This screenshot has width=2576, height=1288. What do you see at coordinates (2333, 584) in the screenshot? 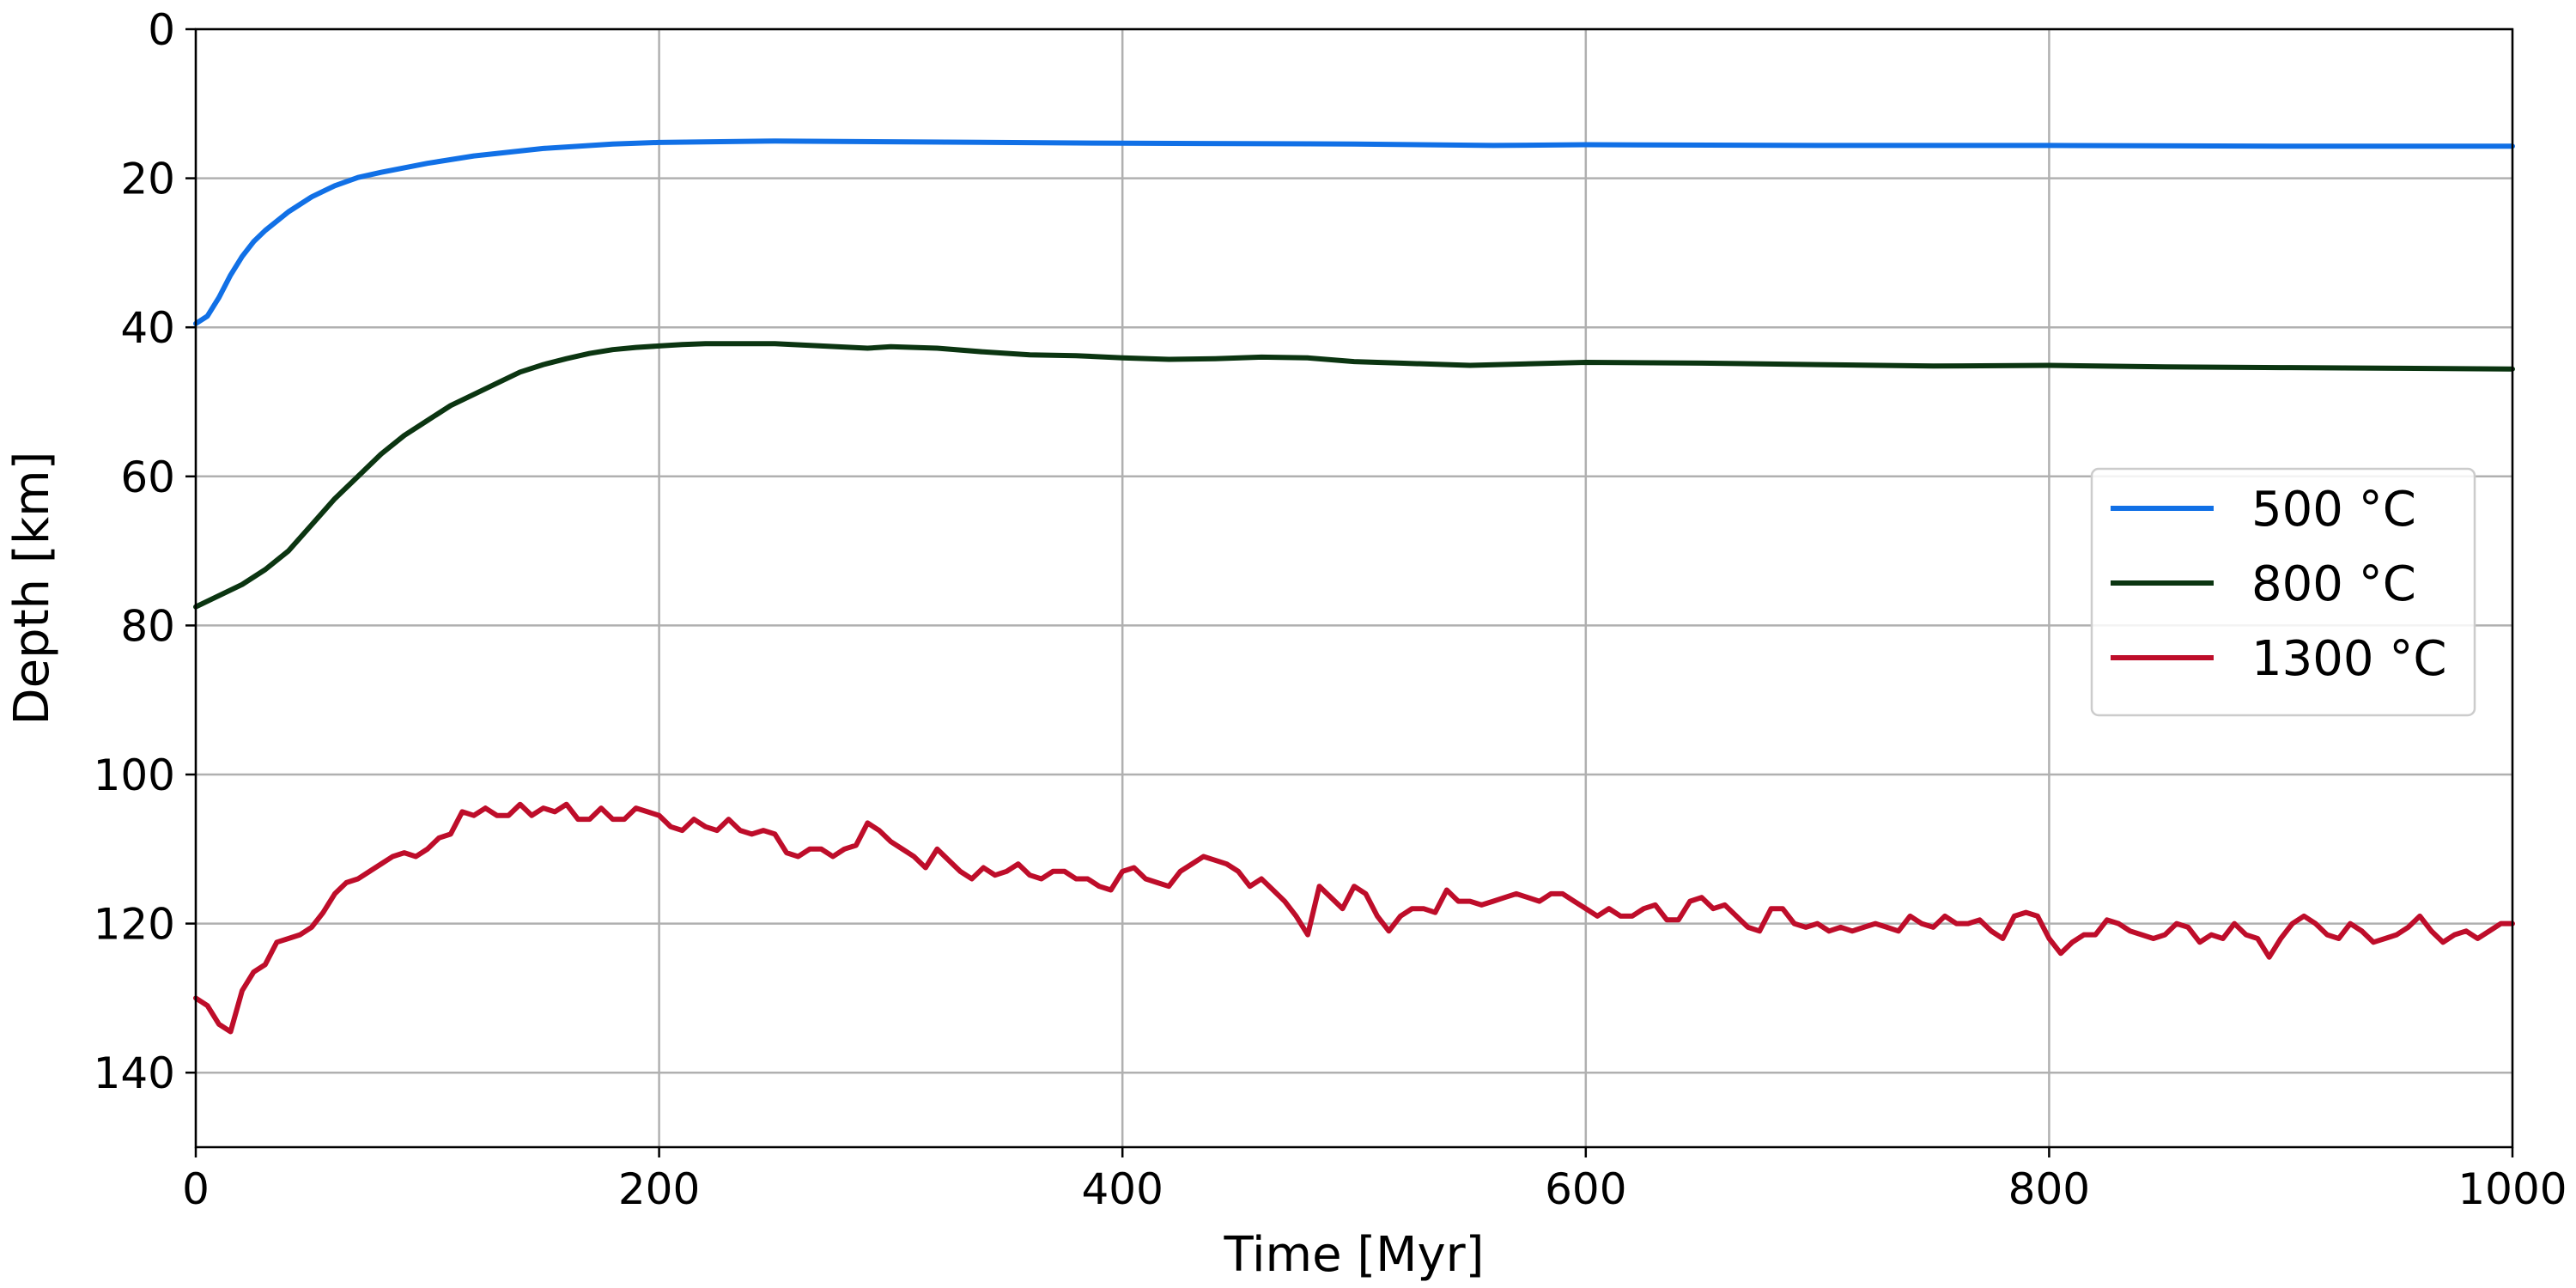
I see `legend-label: 800 °C` at bounding box center [2333, 584].